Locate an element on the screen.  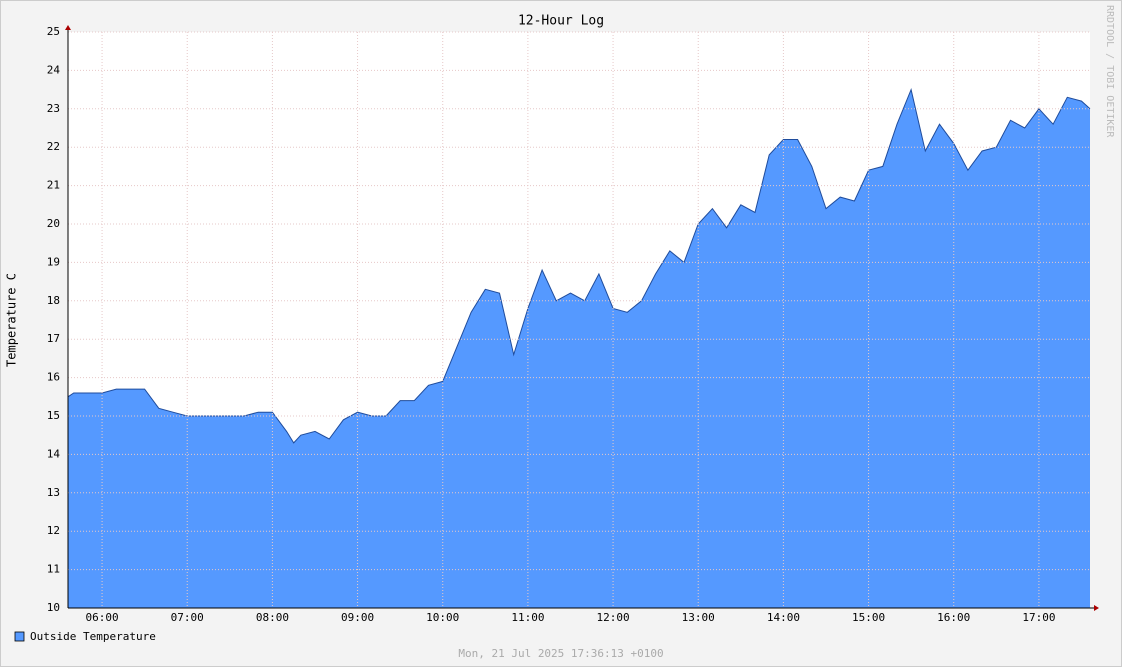
x-tick-label: 07:00 is located at coordinates (187, 617).